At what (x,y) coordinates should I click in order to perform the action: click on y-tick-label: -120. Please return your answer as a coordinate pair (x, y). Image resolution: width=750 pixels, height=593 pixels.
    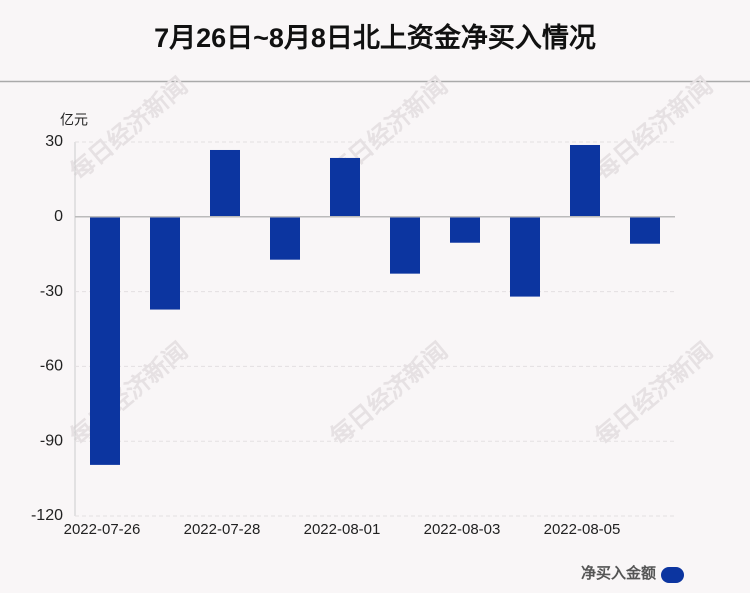
    Looking at the image, I should click on (47, 515).